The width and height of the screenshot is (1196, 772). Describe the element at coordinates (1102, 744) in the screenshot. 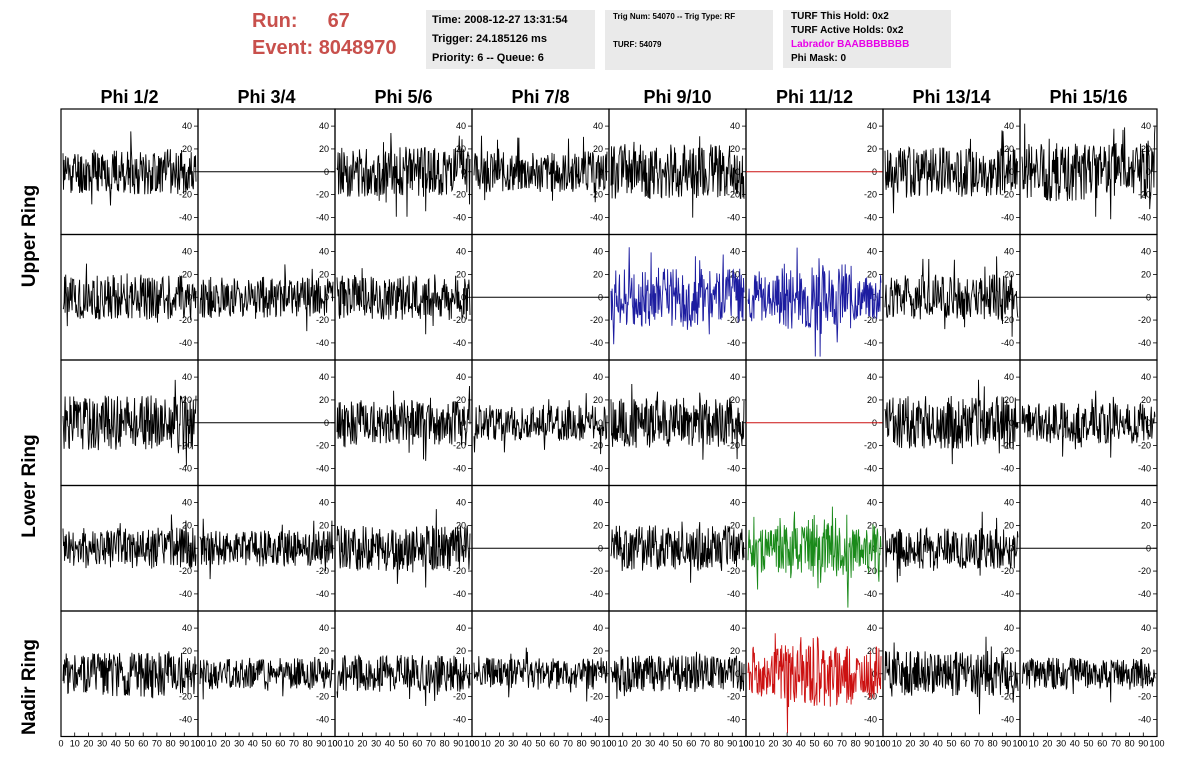

I see `x-tick-label: 60` at that location.